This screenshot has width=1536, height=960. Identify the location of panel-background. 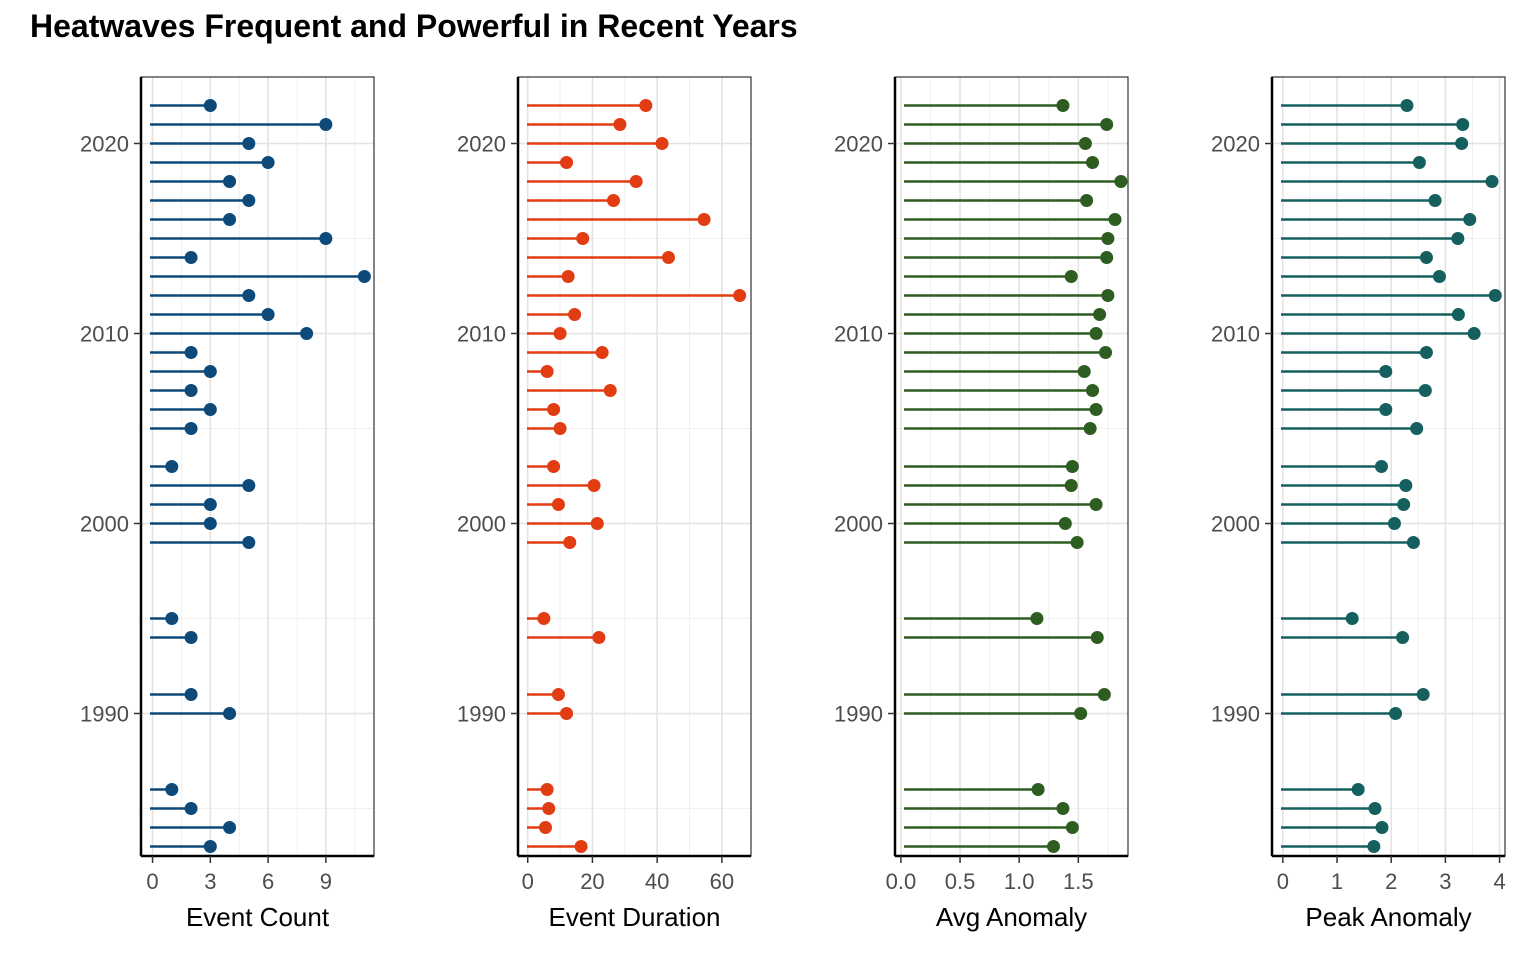
(257, 466).